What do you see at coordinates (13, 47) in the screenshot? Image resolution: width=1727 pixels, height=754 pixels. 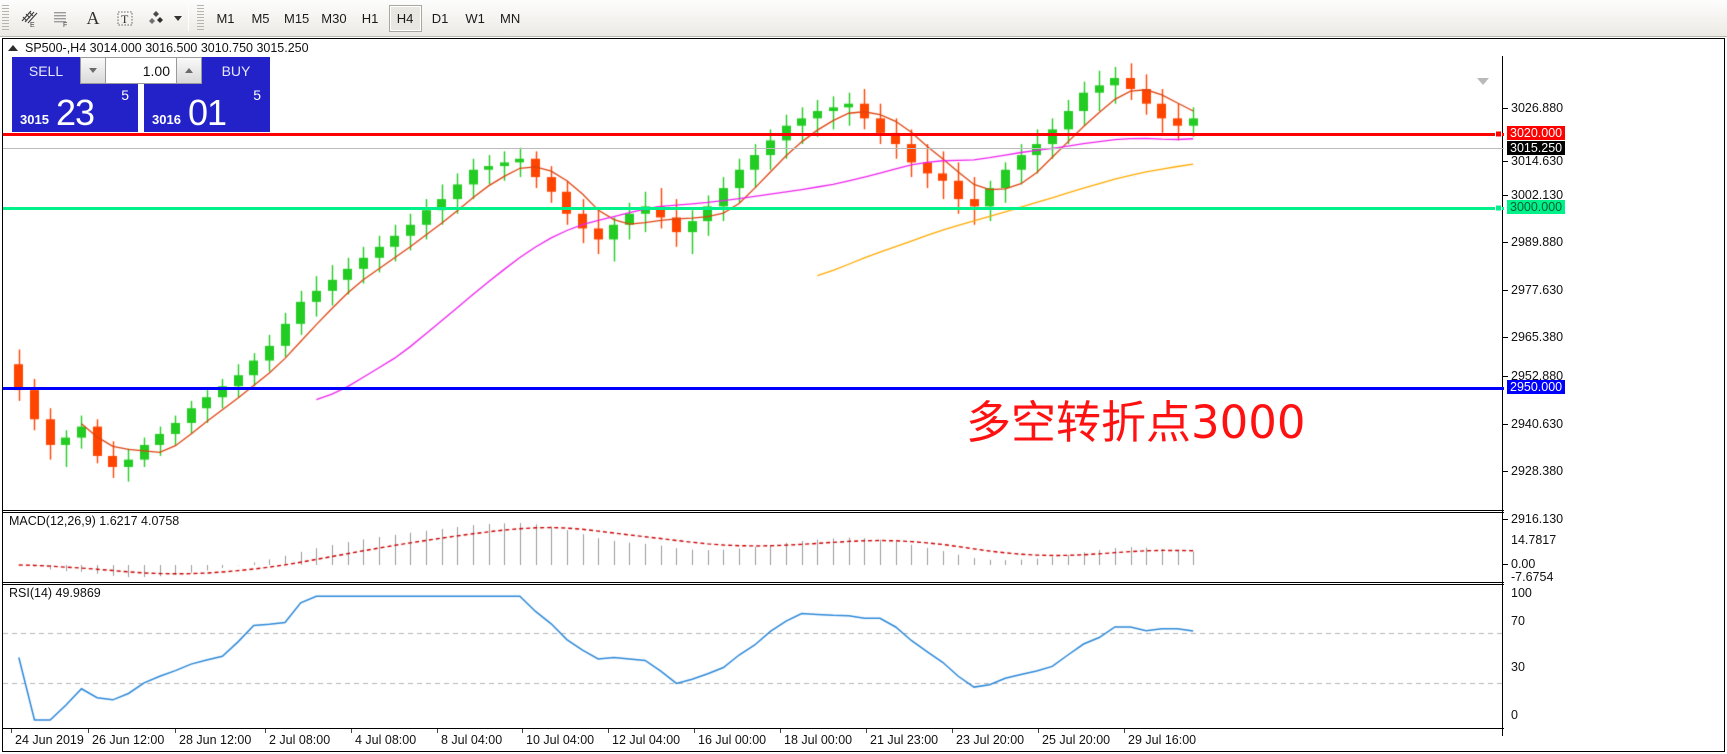 I see `collapse-triangle-icon` at bounding box center [13, 47].